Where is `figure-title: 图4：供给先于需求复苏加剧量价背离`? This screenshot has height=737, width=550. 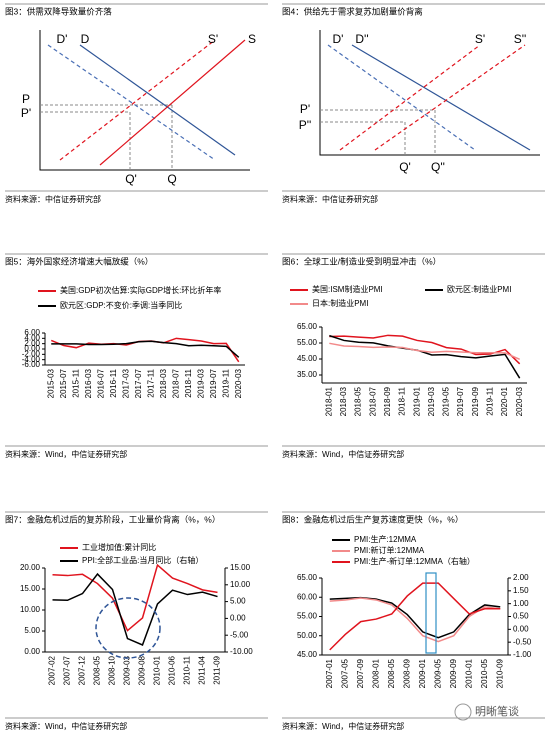 figure-title: 图4：供给先于需求复苏加剧量价背离 is located at coordinates (352, 11).